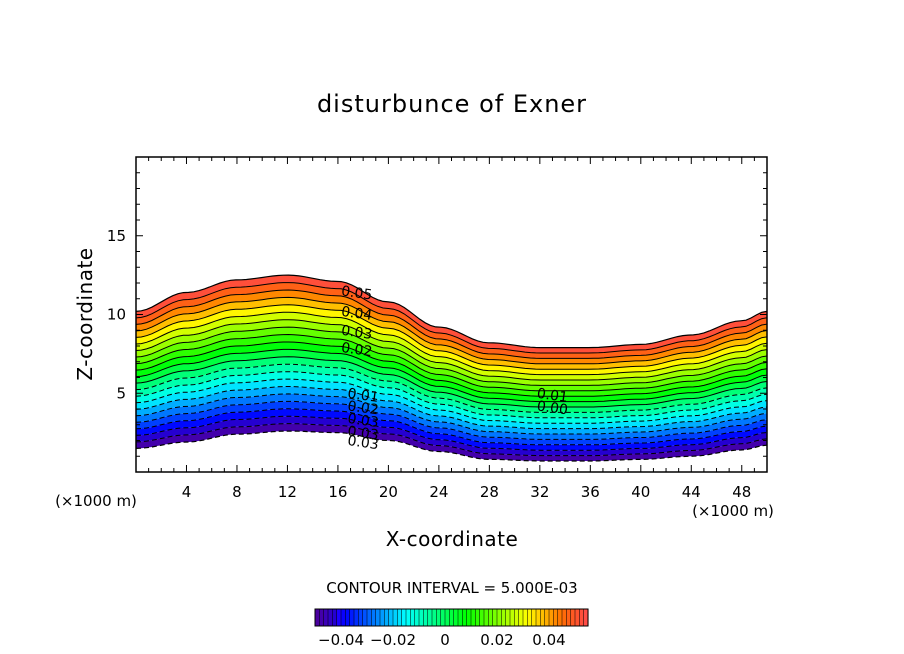  Describe the element at coordinates (640, 492) in the screenshot. I see `x-tick-label: 40` at that location.